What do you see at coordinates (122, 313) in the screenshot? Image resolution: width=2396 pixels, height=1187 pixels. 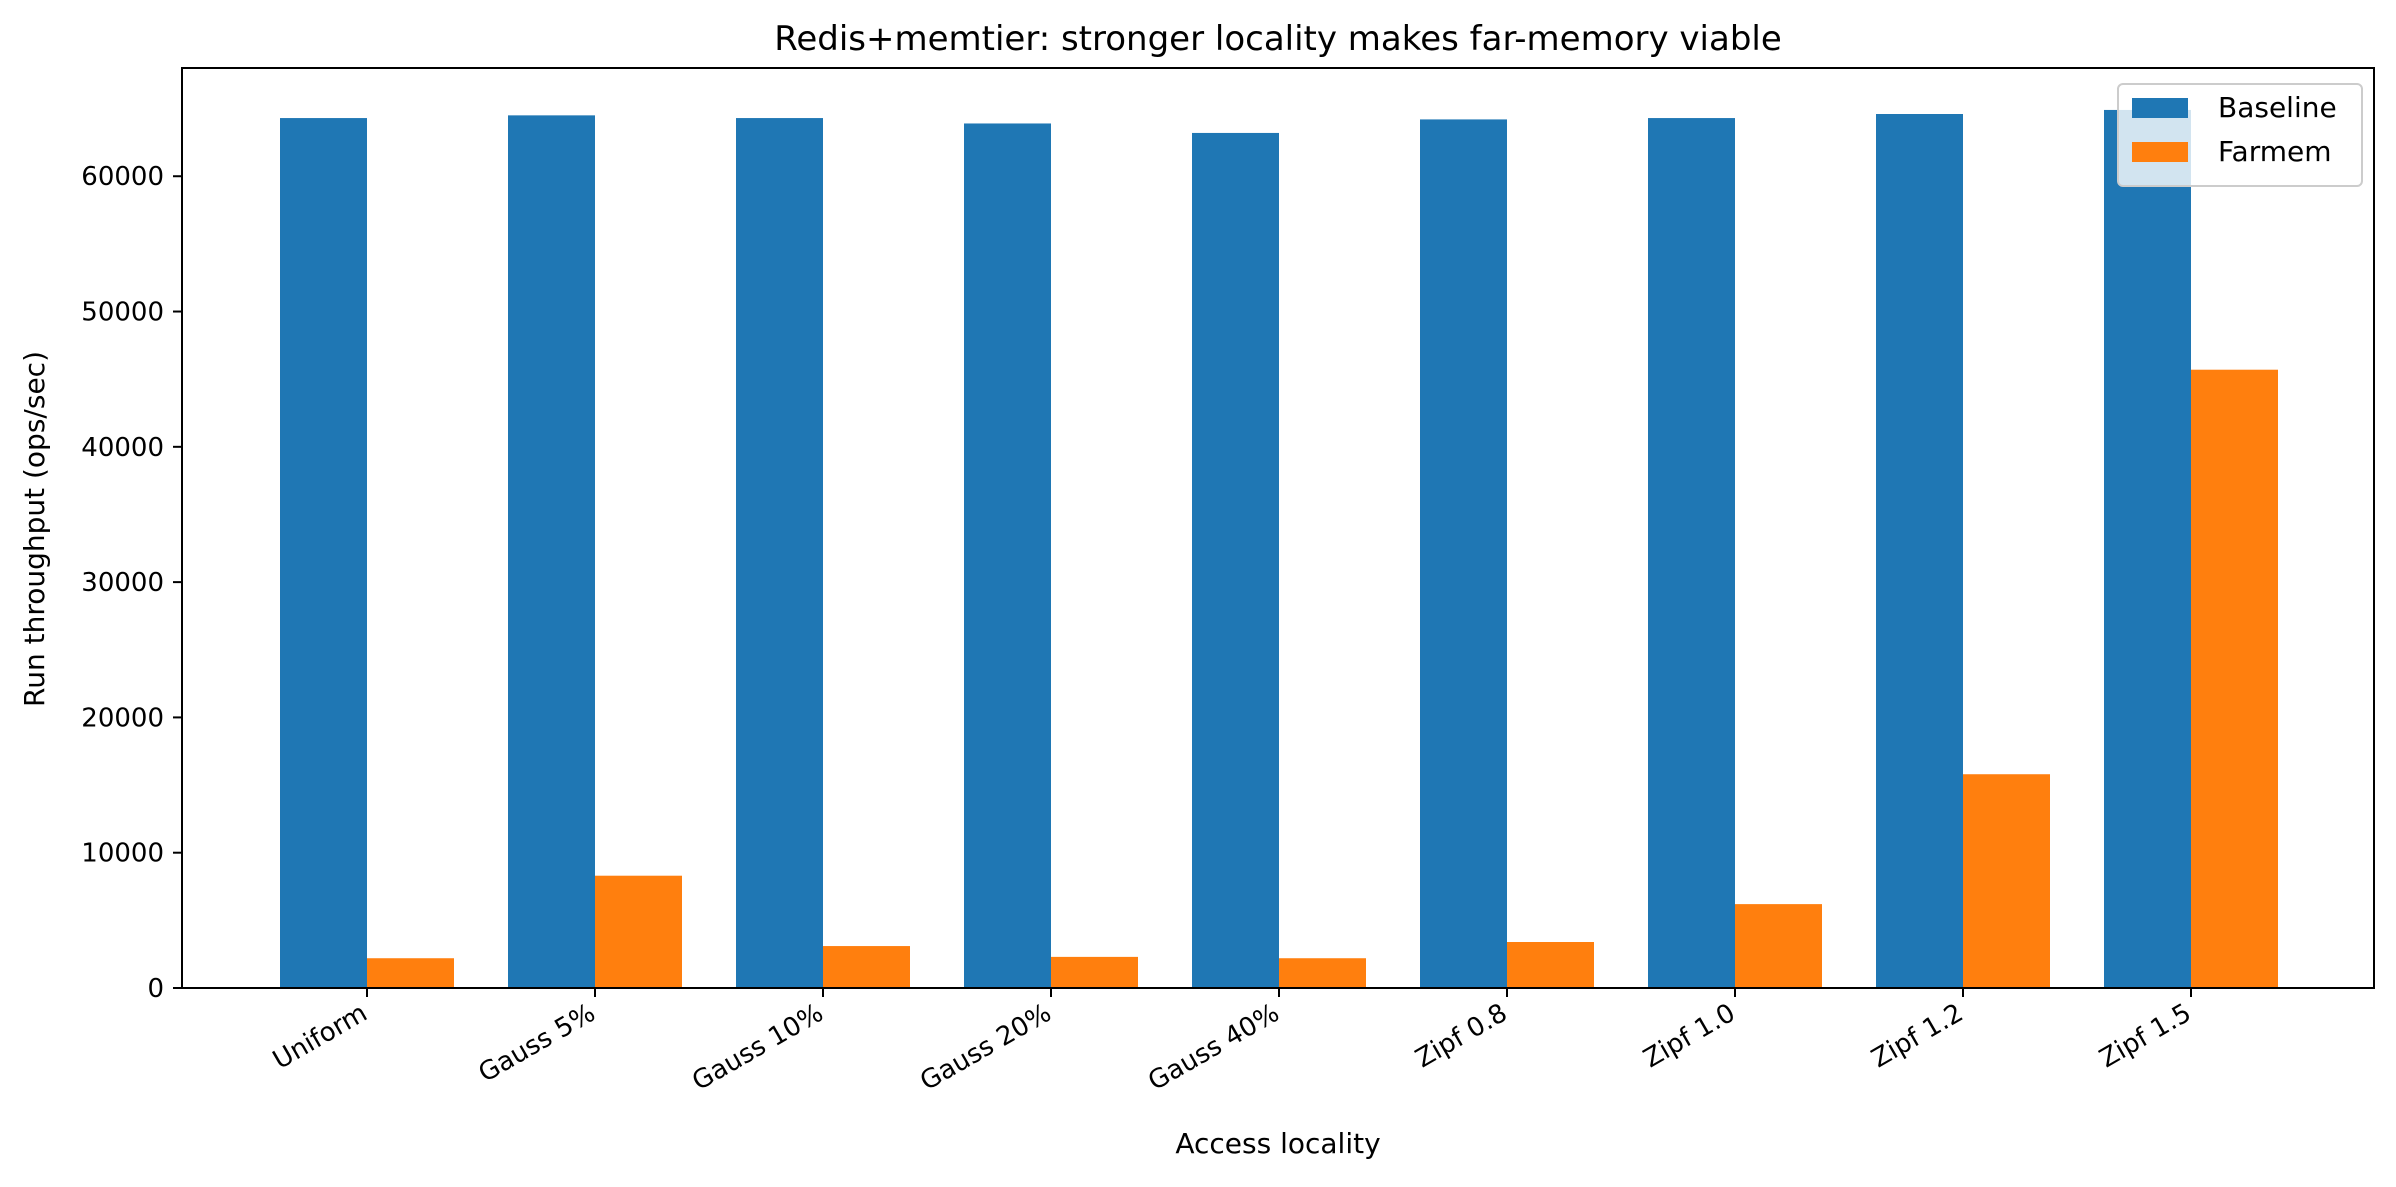 I see `y-tick-label-5: 50000` at bounding box center [122, 313].